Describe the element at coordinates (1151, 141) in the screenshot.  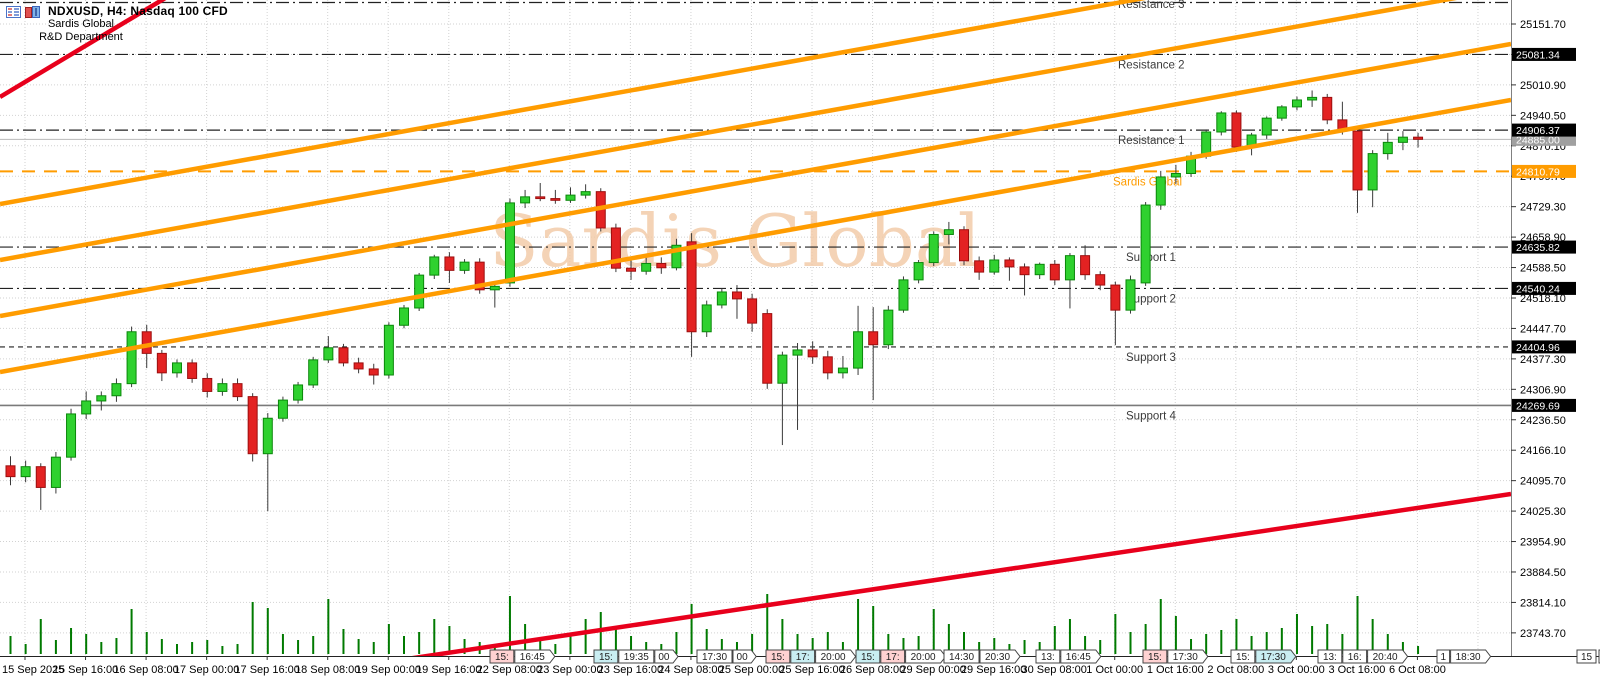
I see `level-label: Resistance 1` at that location.